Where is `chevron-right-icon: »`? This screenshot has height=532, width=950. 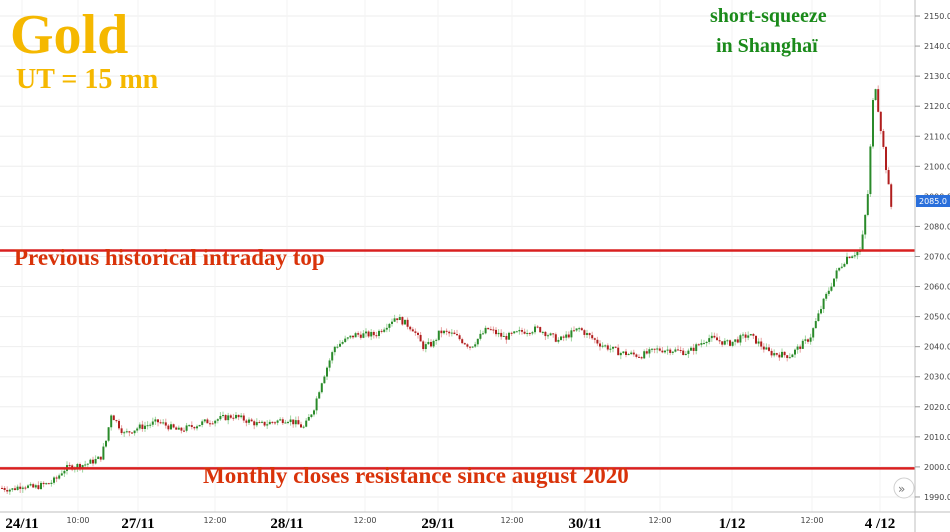
chevron-right-icon: » is located at coordinates (901, 489).